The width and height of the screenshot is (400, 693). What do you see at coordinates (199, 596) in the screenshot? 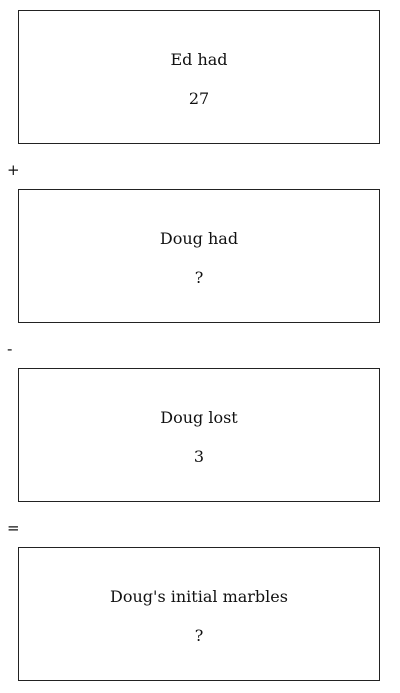
I see `box-label: Doug's initial marbles` at bounding box center [199, 596].